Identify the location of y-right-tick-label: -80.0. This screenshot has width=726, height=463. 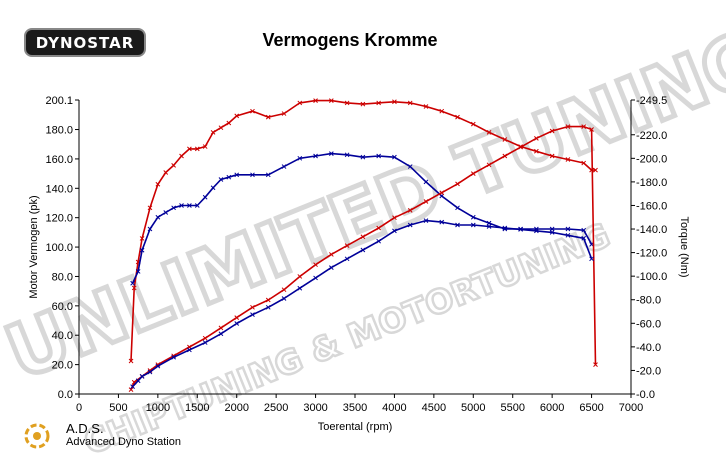
(648, 301).